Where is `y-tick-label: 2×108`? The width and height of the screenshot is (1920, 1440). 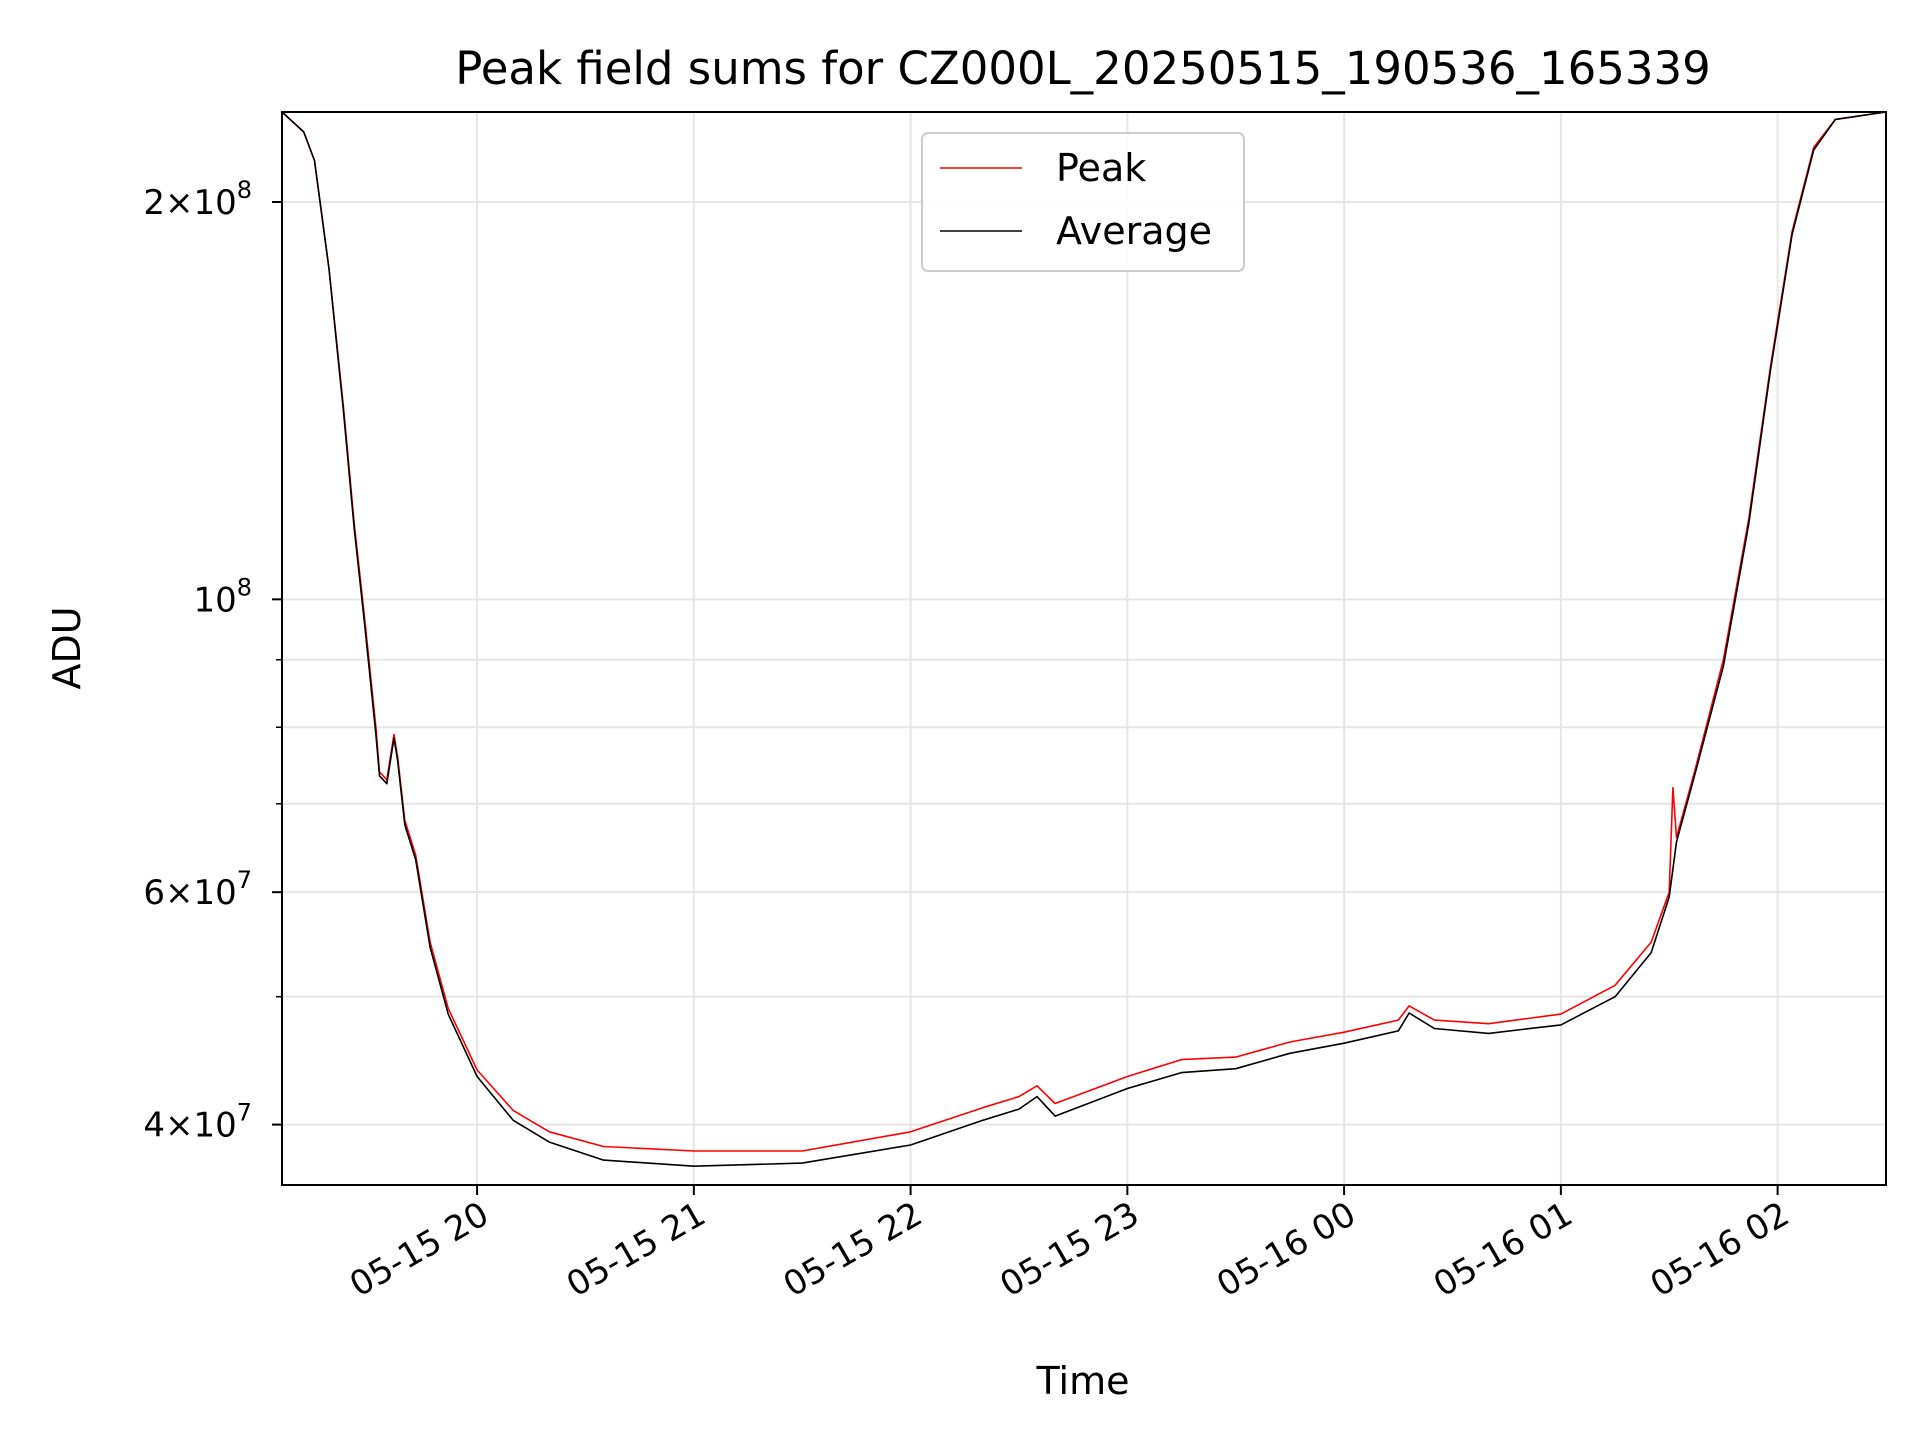 y-tick-label: 2×108 is located at coordinates (197, 199).